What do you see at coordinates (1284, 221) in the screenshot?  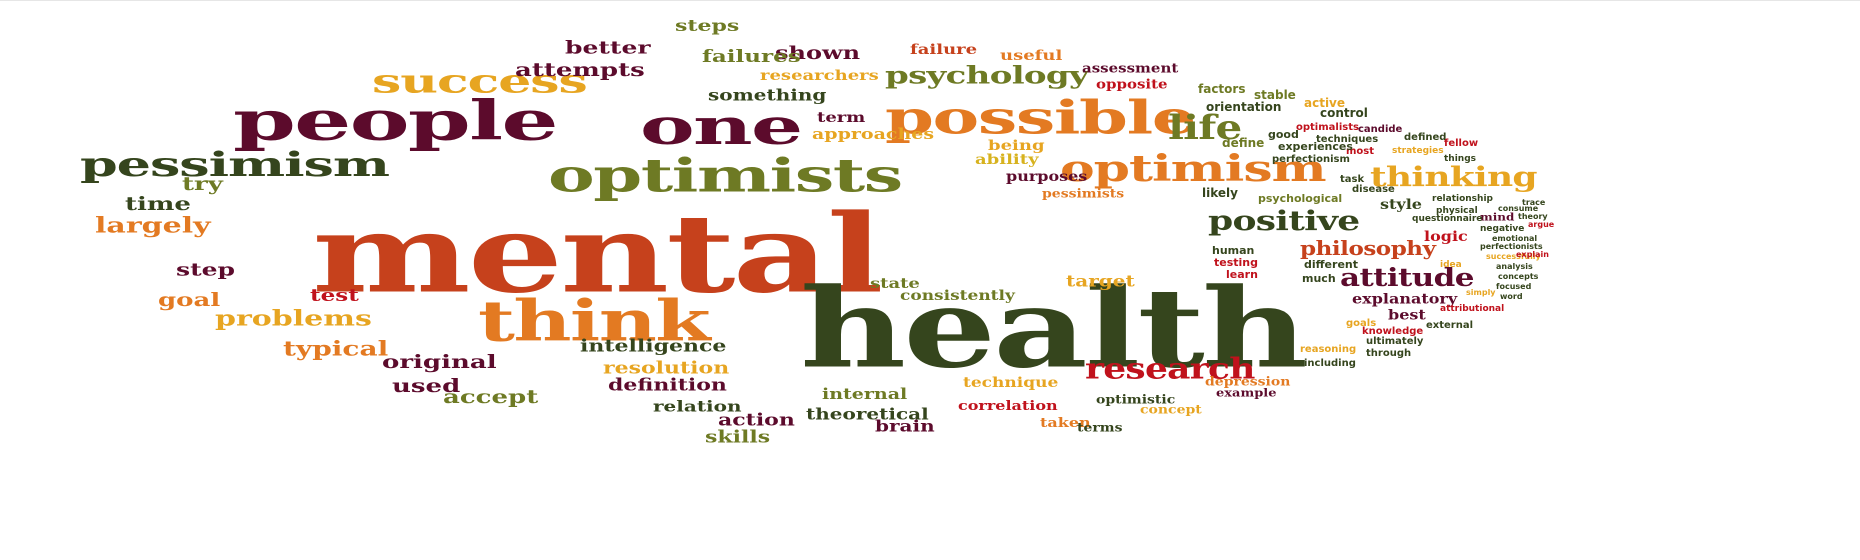 I see `word-positive: positive` at bounding box center [1284, 221].